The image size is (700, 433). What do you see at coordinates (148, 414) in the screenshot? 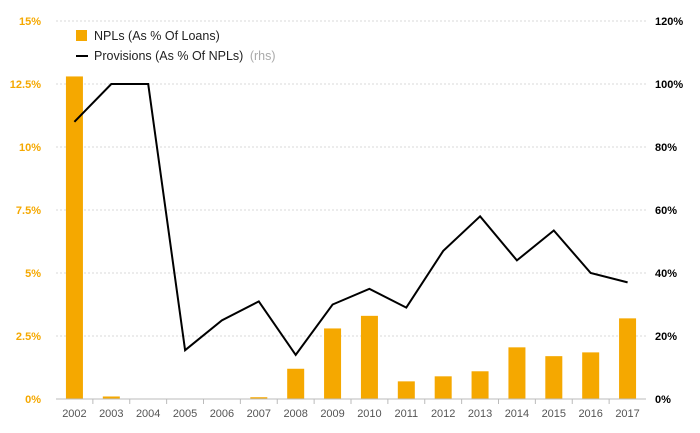
I see `x-tick-label: 2004` at bounding box center [148, 414].